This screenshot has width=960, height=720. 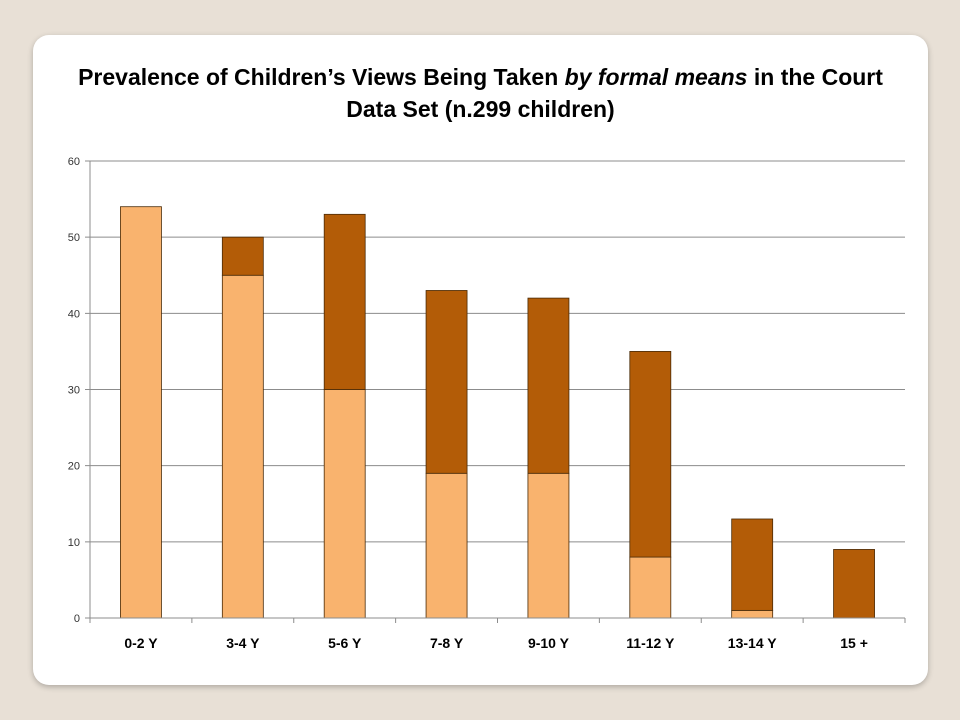 What do you see at coordinates (614, 93) in the screenshot?
I see `chart-title-part: in the Court Data Set (n.299 children)` at bounding box center [614, 93].